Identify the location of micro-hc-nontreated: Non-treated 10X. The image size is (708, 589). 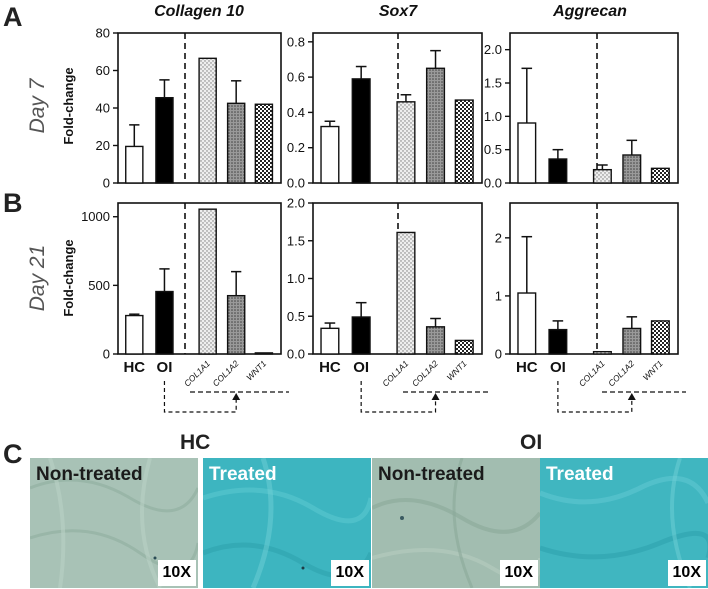
(114, 523).